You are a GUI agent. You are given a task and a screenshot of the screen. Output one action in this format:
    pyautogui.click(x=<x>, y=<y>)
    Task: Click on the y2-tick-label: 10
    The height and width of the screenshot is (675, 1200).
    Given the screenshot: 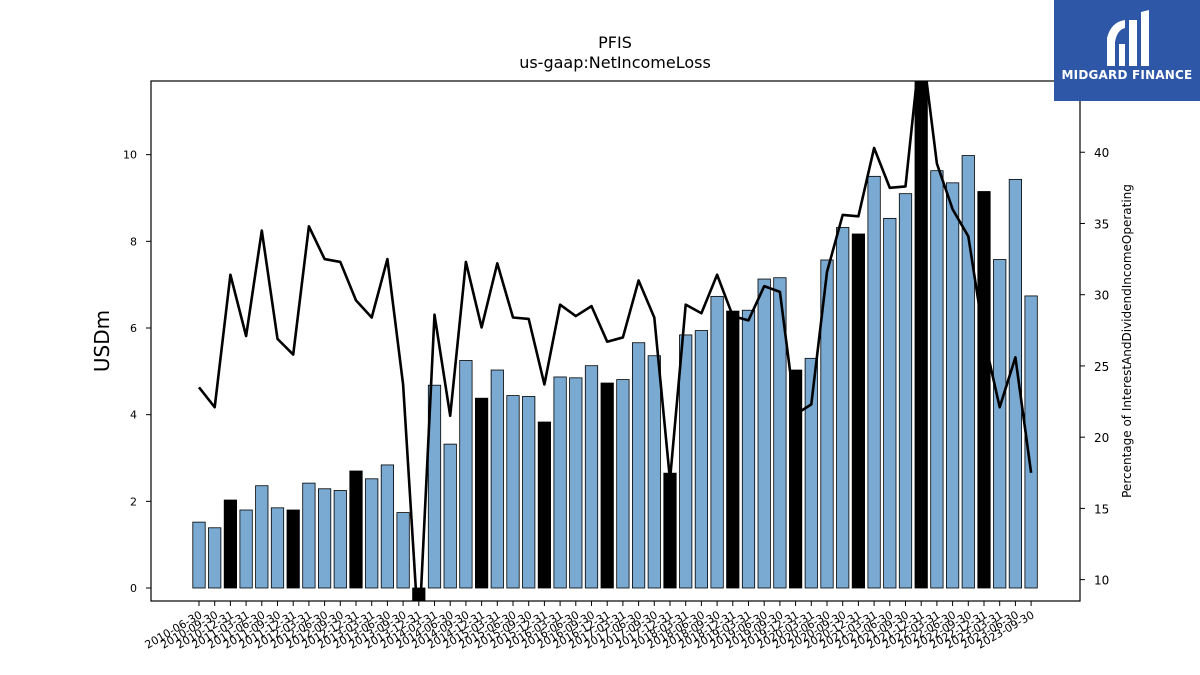 What is the action you would take?
    pyautogui.click(x=1101, y=581)
    